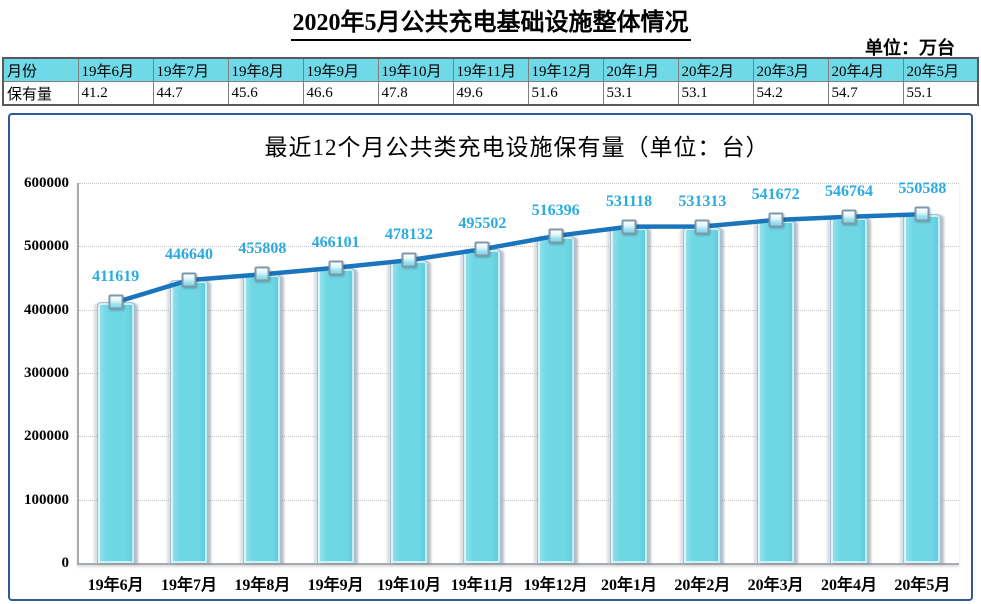  I want to click on bar-value-label: 446640, so click(189, 255).